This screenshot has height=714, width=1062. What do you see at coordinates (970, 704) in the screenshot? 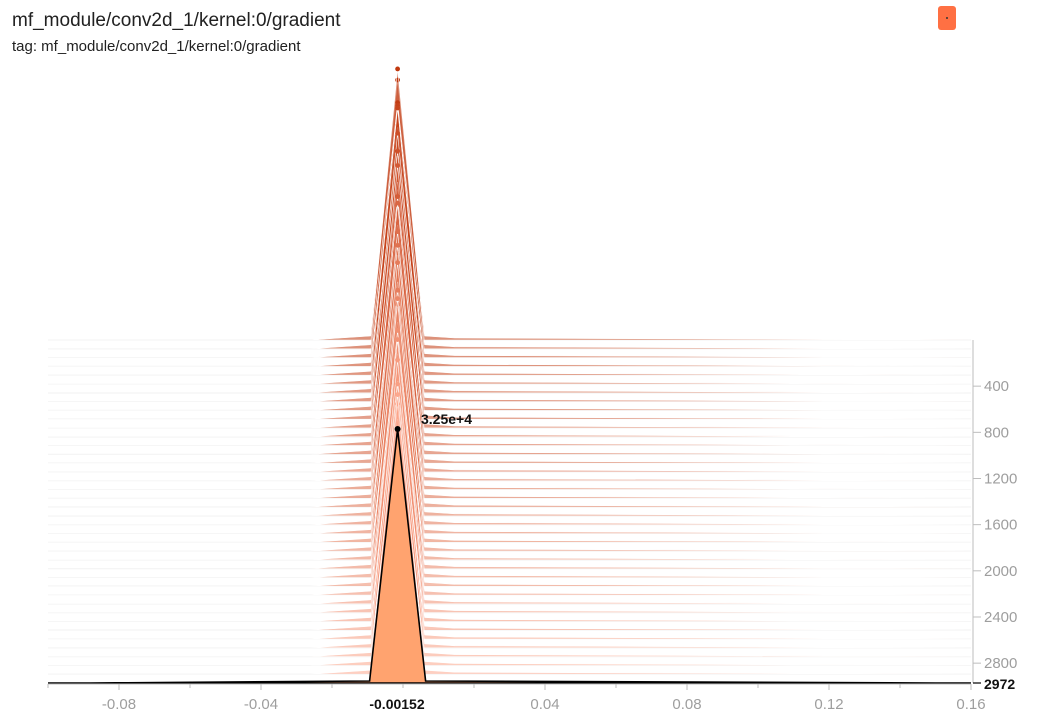
I see `x-tick-label: 0.16` at bounding box center [970, 704].